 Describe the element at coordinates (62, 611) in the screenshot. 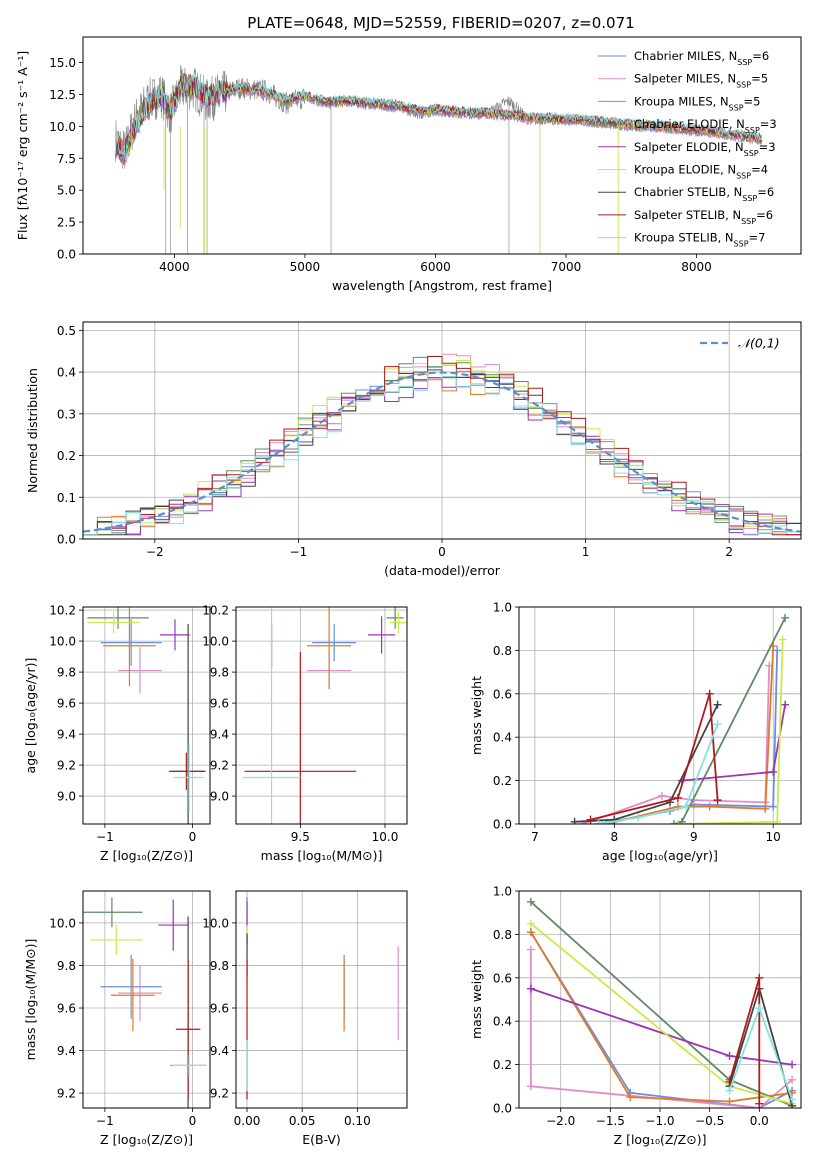

I see `y-tick-label: 10.2` at that location.